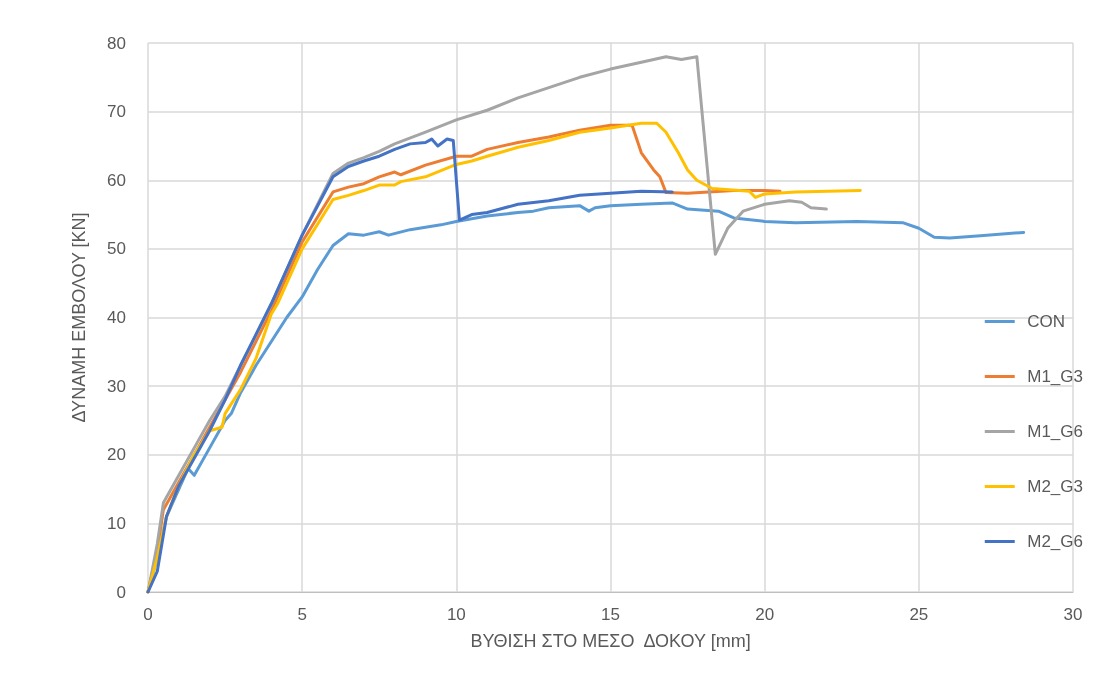  Describe the element at coordinates (1073, 614) in the screenshot. I see `x-tick-label: 30` at that location.